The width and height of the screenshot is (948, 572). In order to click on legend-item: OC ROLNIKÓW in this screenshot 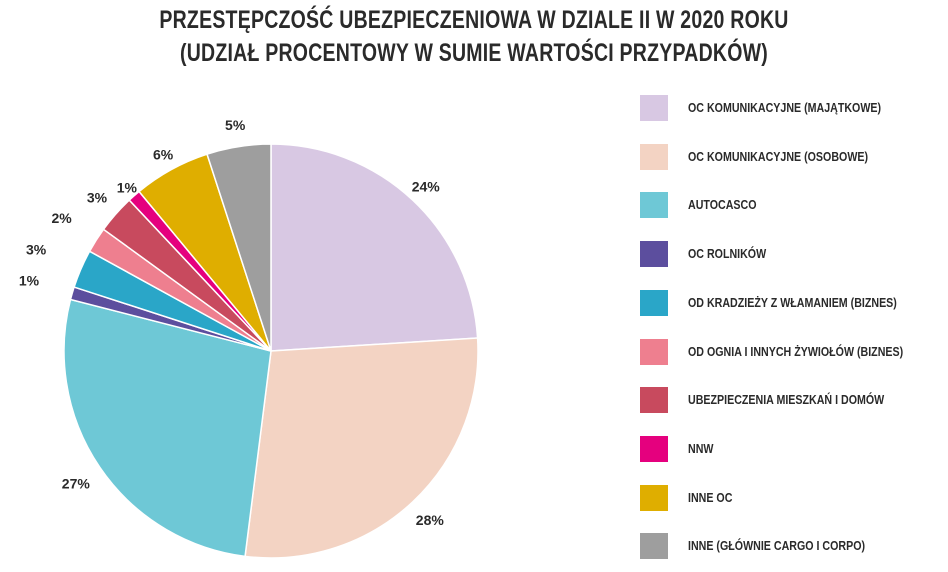, I will do `click(790, 254)`.